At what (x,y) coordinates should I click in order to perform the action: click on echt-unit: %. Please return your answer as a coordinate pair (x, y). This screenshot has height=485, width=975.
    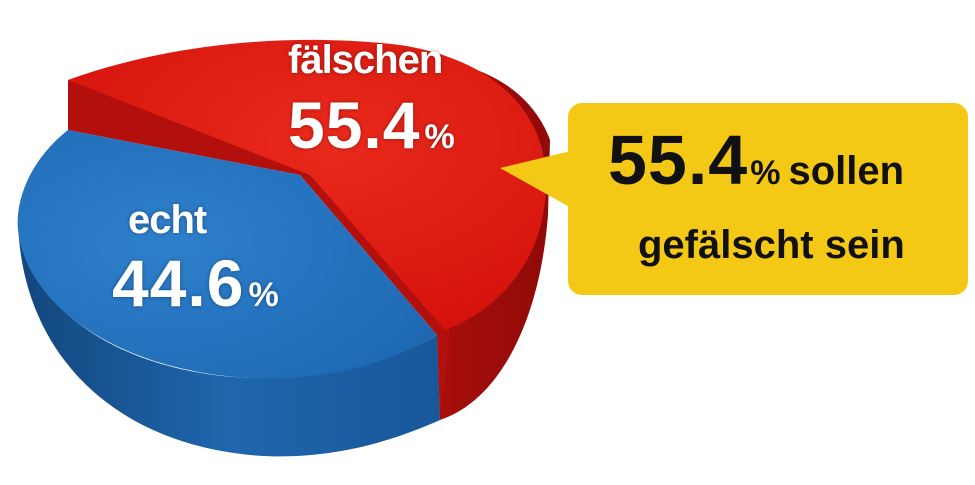
    Looking at the image, I should click on (263, 295).